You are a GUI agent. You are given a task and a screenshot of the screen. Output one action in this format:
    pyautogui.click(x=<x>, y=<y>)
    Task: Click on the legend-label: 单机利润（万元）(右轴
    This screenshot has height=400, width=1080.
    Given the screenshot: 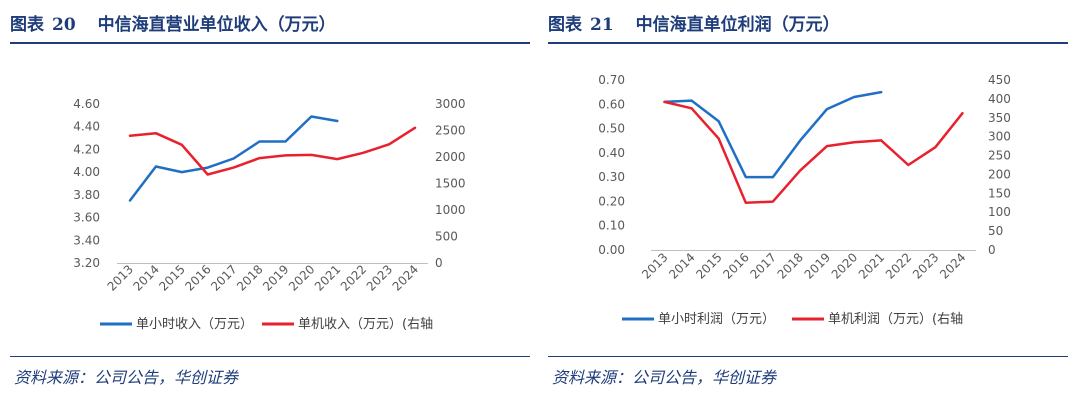 What is the action you would take?
    pyautogui.click(x=895, y=319)
    